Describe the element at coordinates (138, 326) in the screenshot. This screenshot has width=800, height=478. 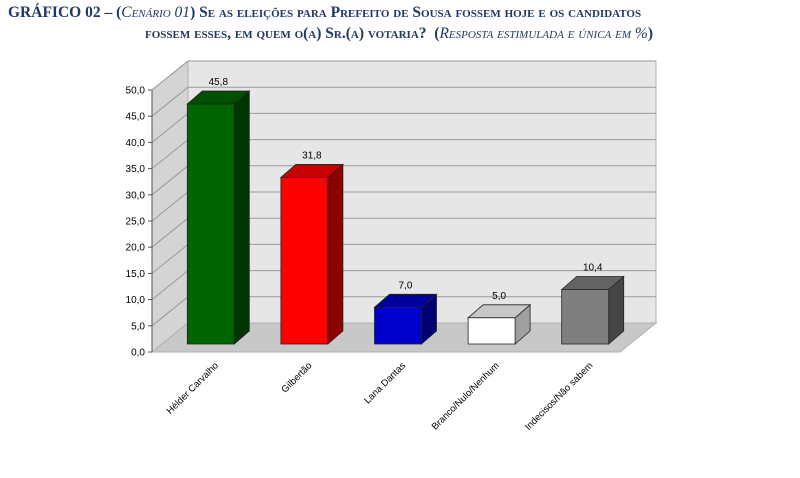
I see `y-tick-label: 5,0` at that location.